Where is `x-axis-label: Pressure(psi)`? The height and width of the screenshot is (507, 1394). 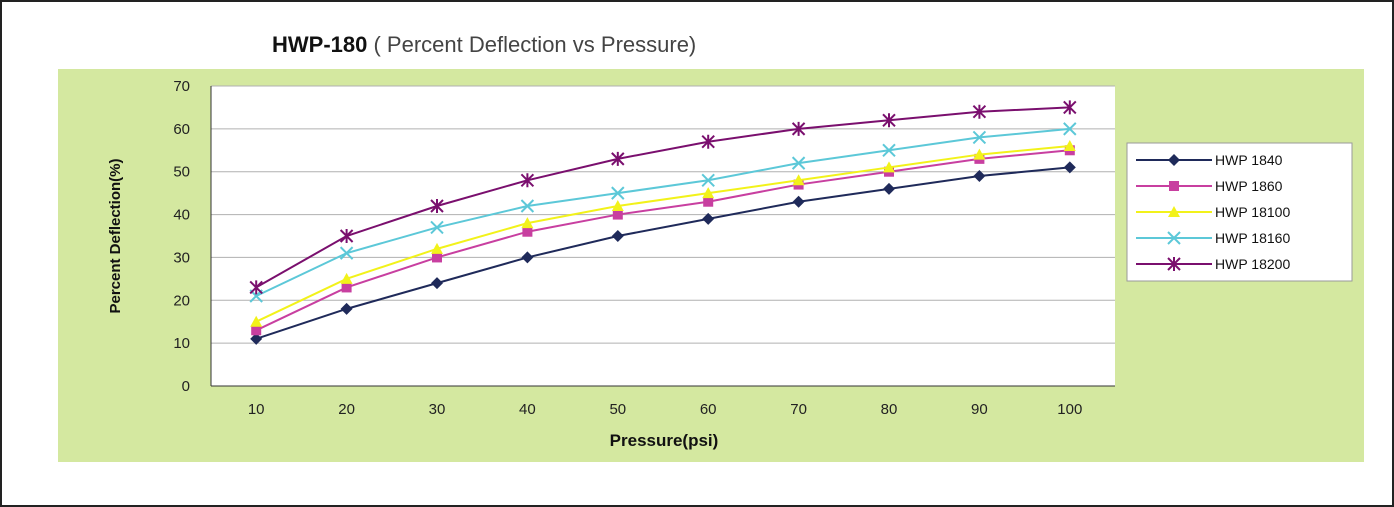
x-axis-label: Pressure(psi) is located at coordinates (664, 440).